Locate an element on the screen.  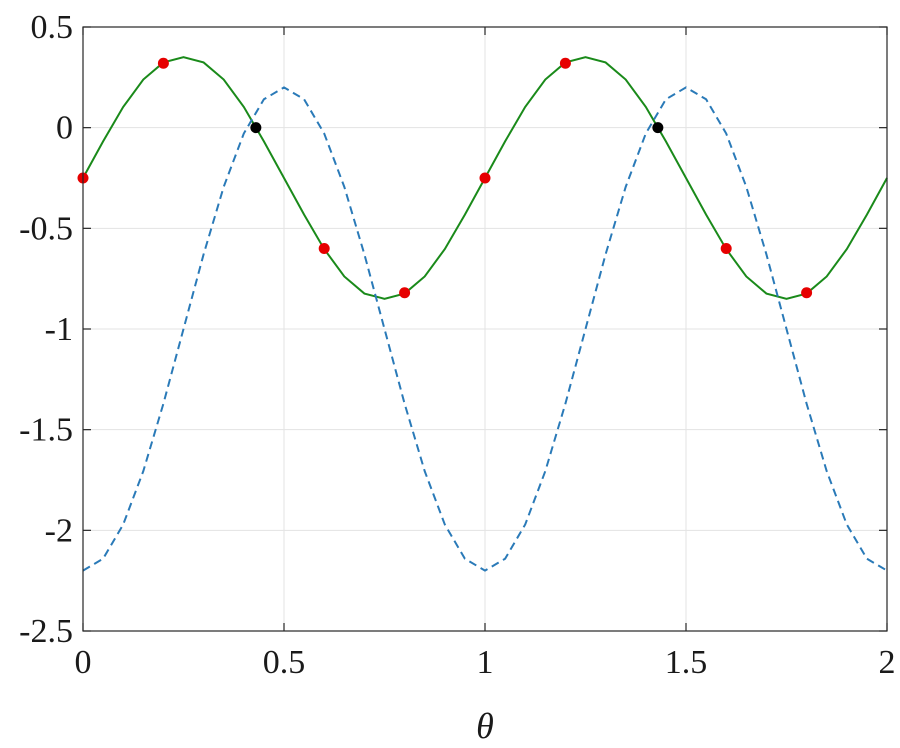
y-tick-label: -2 is located at coordinates (59, 530).